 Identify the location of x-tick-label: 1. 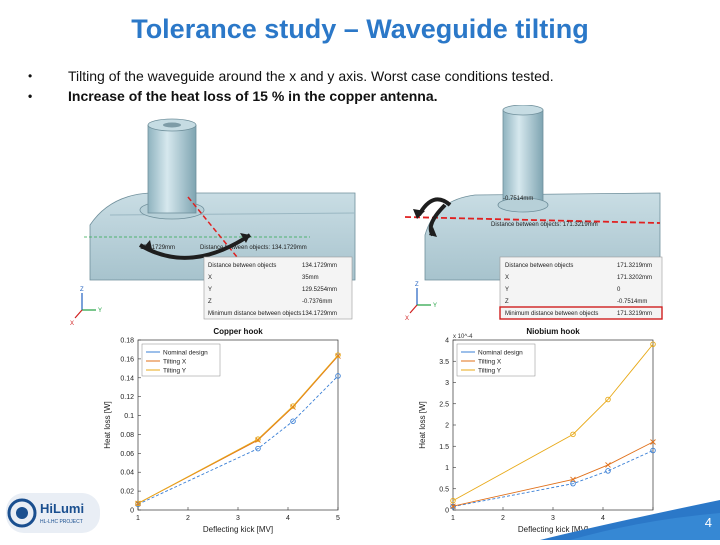
(453, 518).